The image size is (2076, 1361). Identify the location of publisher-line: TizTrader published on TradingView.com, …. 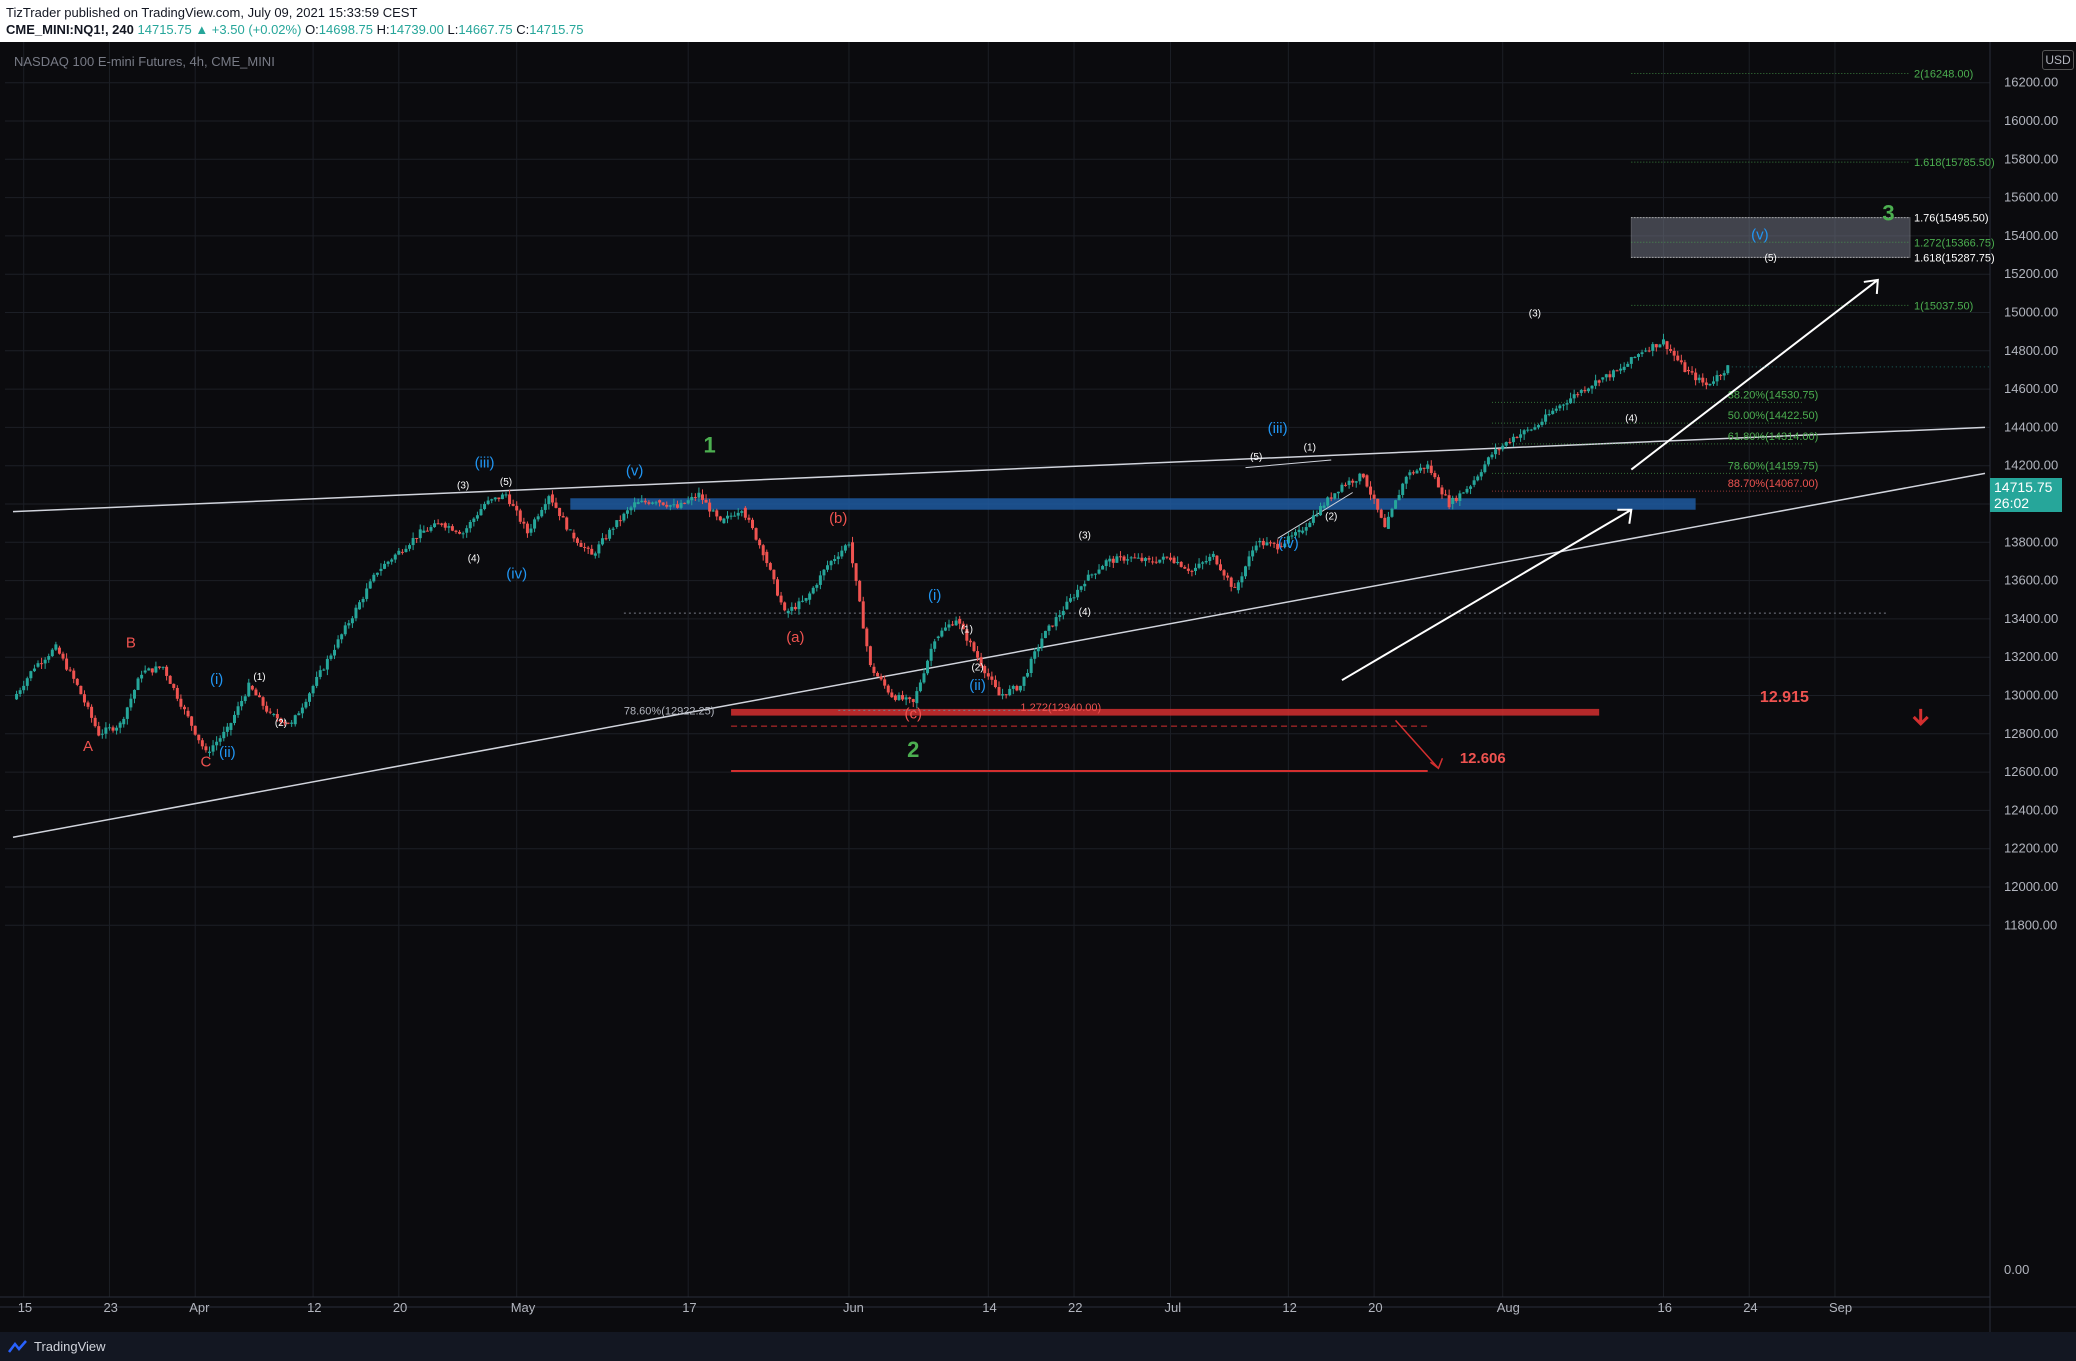
(212, 12).